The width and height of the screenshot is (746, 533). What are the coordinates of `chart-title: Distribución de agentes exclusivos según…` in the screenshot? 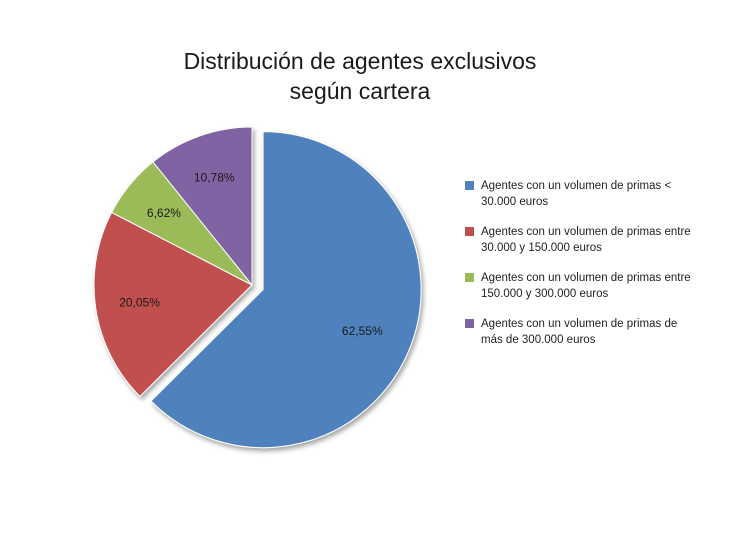 It's located at (360, 76).